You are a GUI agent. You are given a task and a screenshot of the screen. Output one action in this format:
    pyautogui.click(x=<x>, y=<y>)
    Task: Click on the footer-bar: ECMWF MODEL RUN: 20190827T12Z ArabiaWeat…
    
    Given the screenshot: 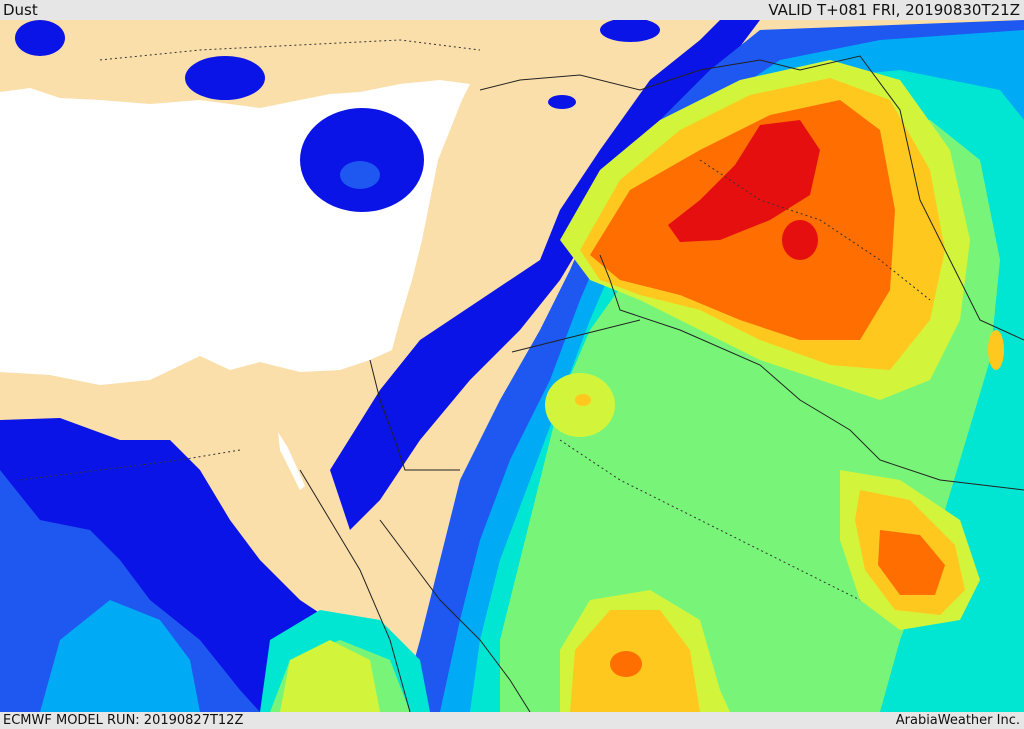 What is the action you would take?
    pyautogui.click(x=512, y=720)
    